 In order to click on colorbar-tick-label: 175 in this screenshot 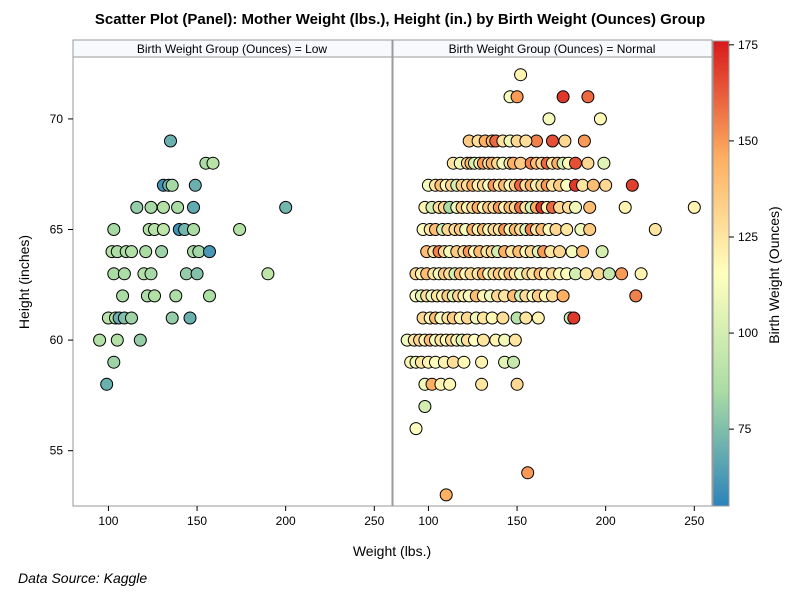, I will do `click(748, 45)`.